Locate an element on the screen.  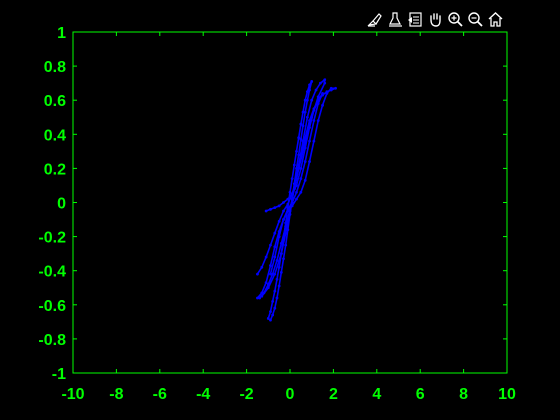
brush-button is located at coordinates (375, 19).